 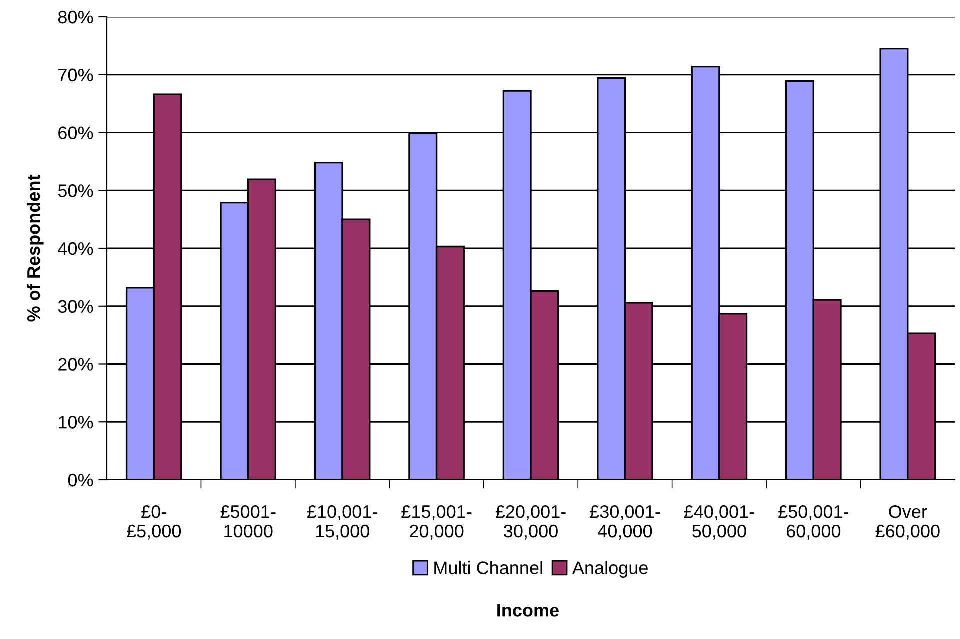 What do you see at coordinates (76, 133) in the screenshot?
I see `y-tick-label: 60%` at bounding box center [76, 133].